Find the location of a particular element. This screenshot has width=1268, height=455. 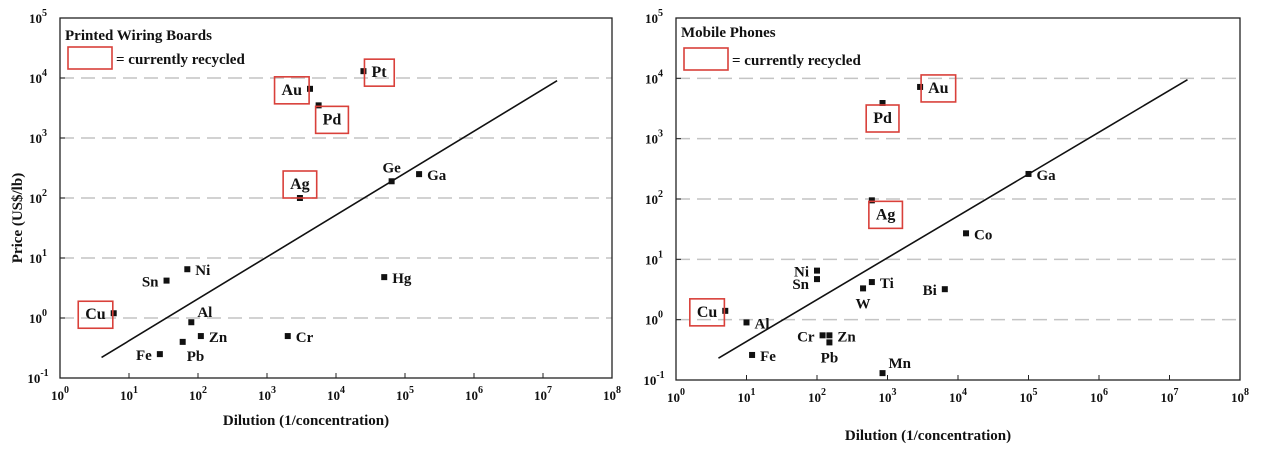

point-mn is located at coordinates (882, 373).